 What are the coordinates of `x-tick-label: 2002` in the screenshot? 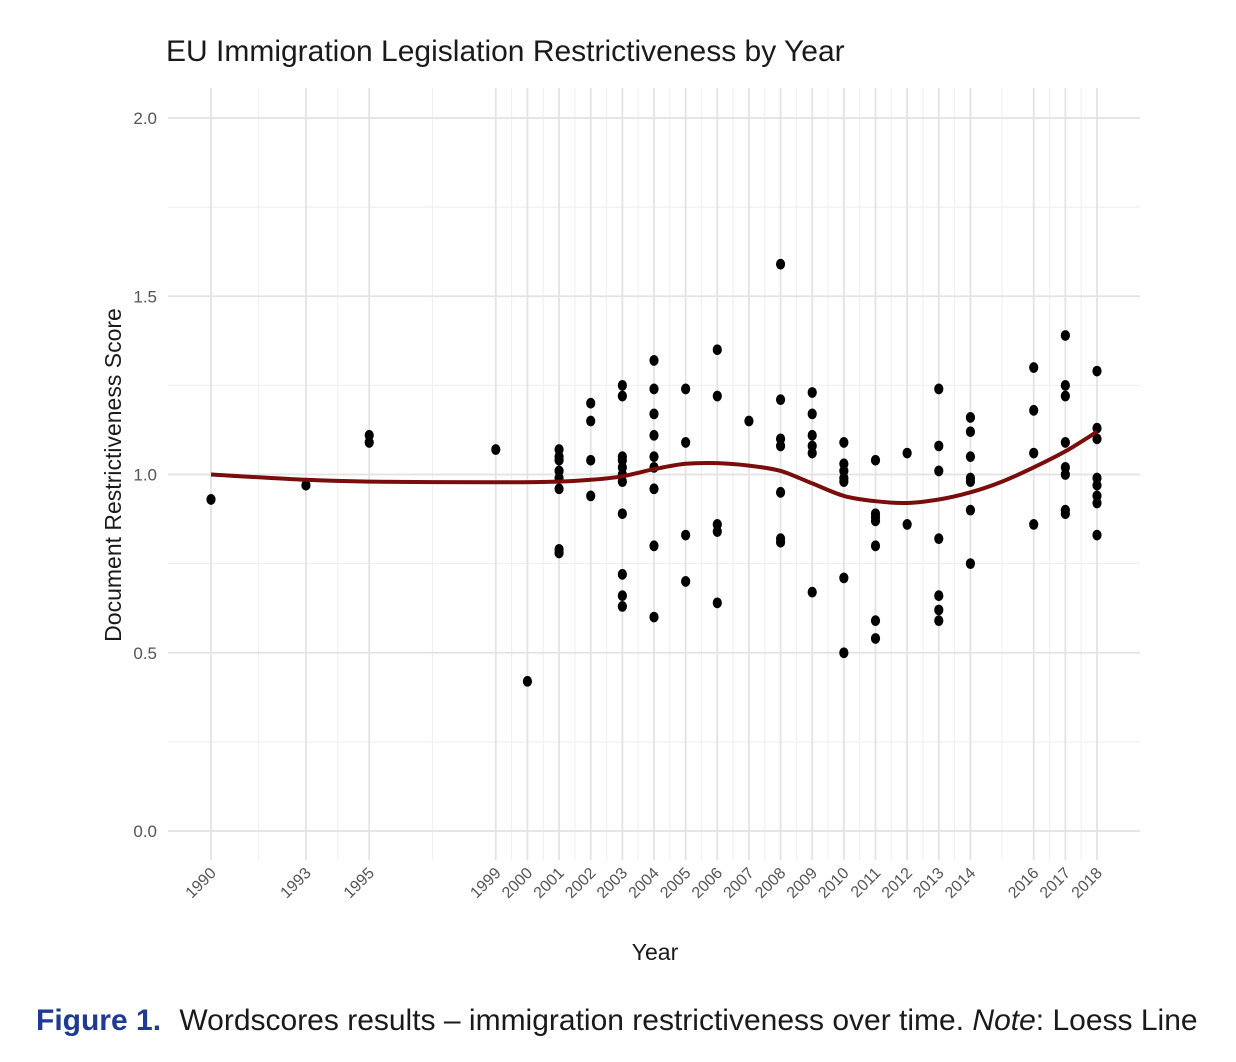 It's located at (580, 883).